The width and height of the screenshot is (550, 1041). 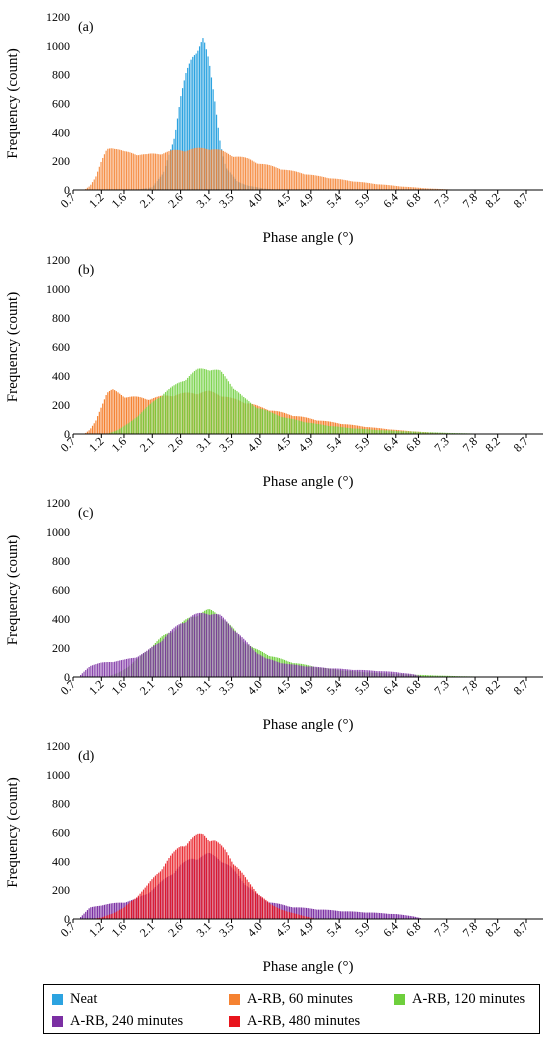 I want to click on x-tick-label: 8.2, so click(x=492, y=444).